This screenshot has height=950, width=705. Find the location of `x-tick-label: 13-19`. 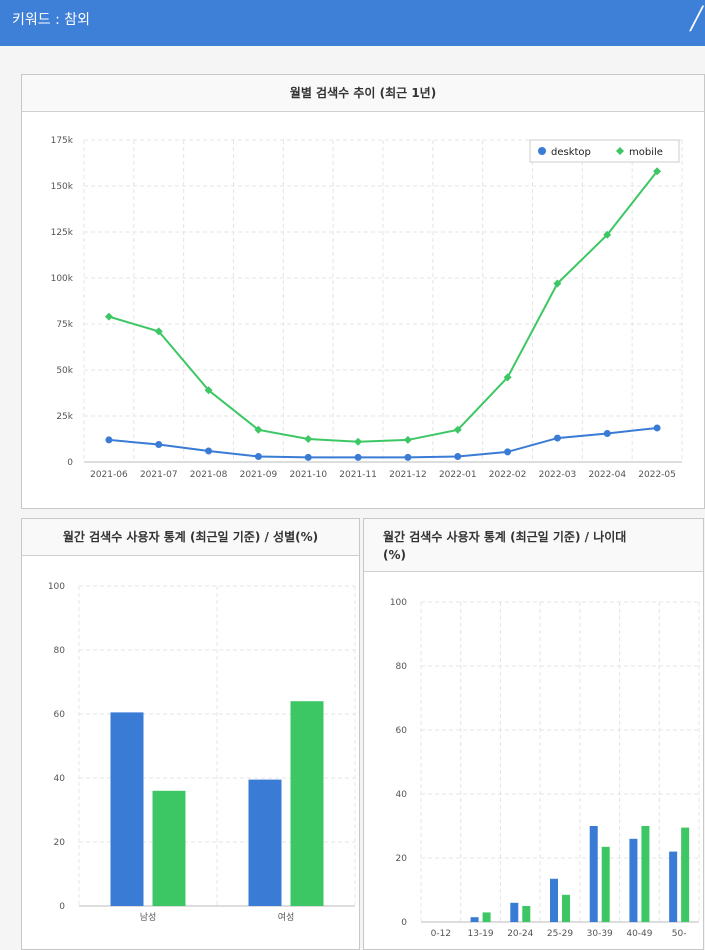

x-tick-label: 13-19 is located at coordinates (480, 934).